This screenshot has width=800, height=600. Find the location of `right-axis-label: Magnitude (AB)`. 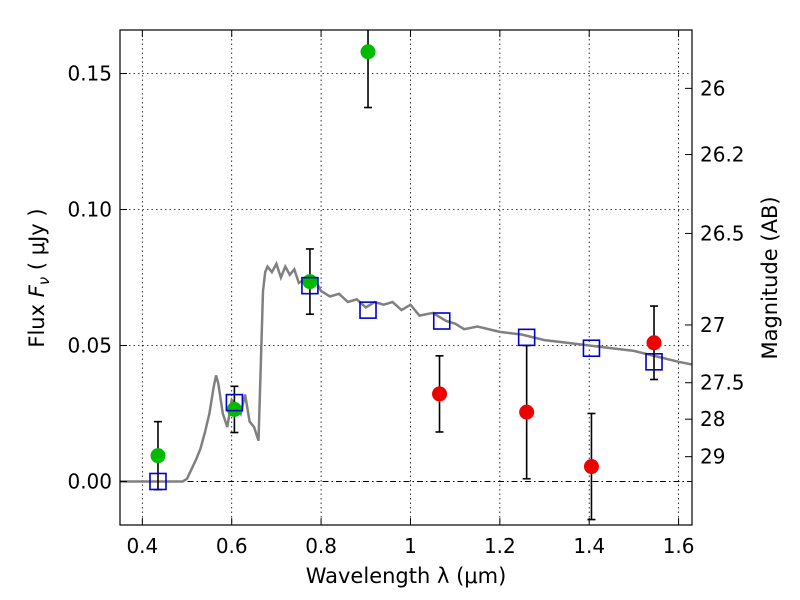

right-axis-label: Magnitude (AB) is located at coordinates (770, 277).